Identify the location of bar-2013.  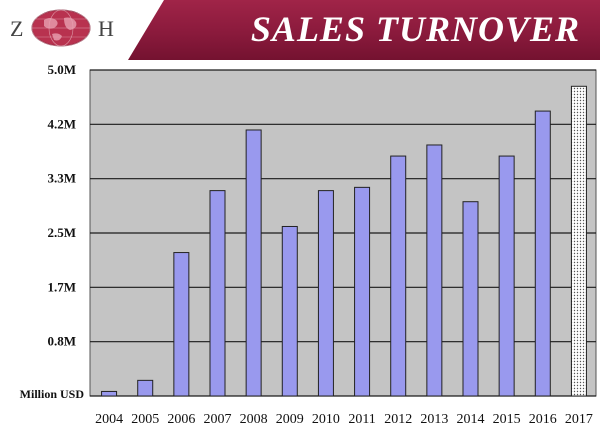
(434, 270).